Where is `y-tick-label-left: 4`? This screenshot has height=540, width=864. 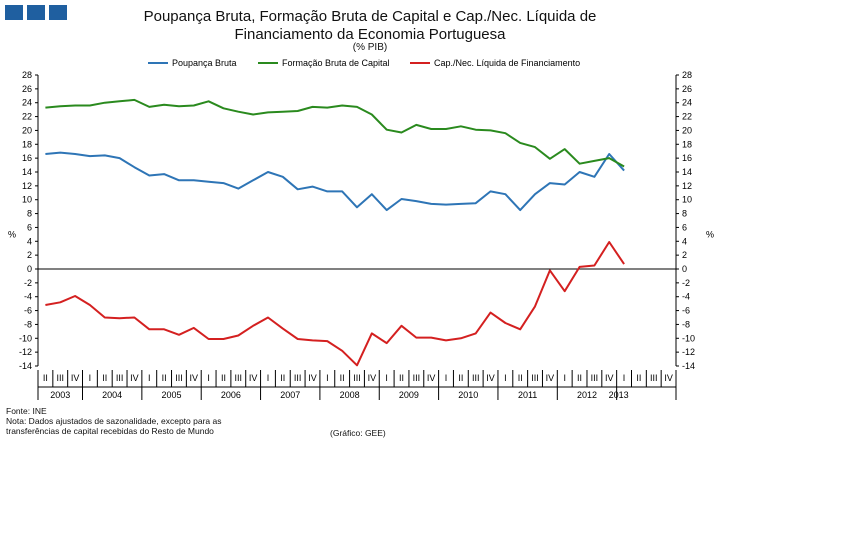
y-tick-label-left: 4 is located at coordinates (29, 241).